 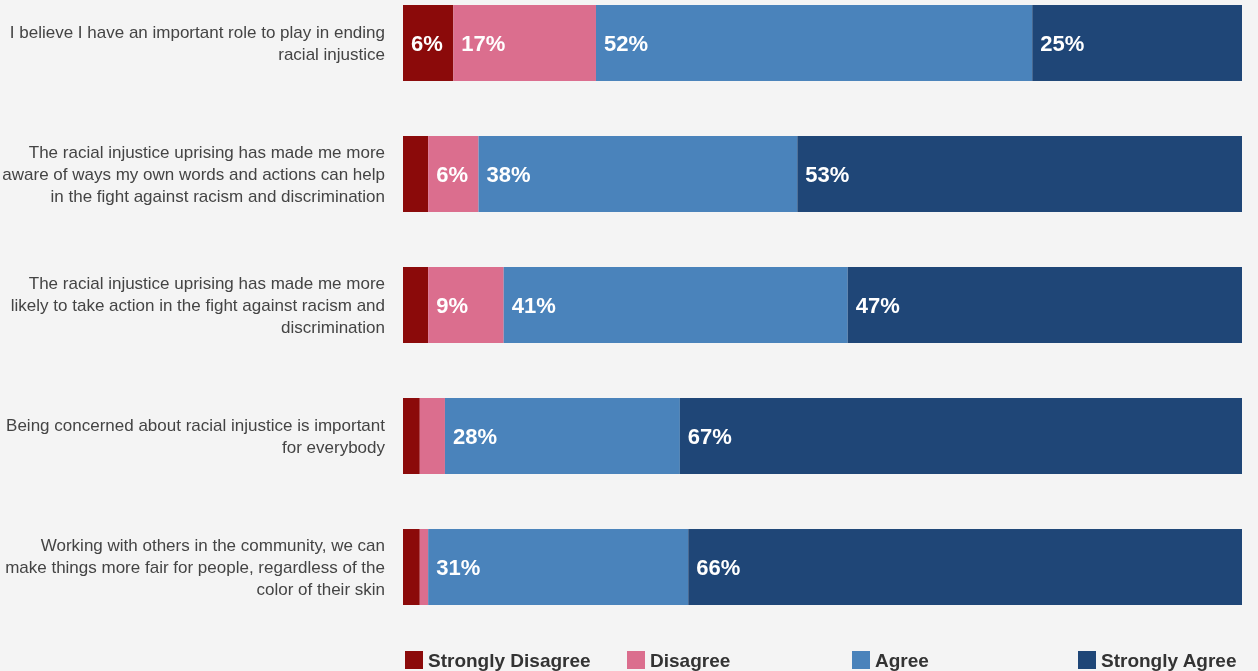 I want to click on data-label: 66%, so click(x=718, y=567).